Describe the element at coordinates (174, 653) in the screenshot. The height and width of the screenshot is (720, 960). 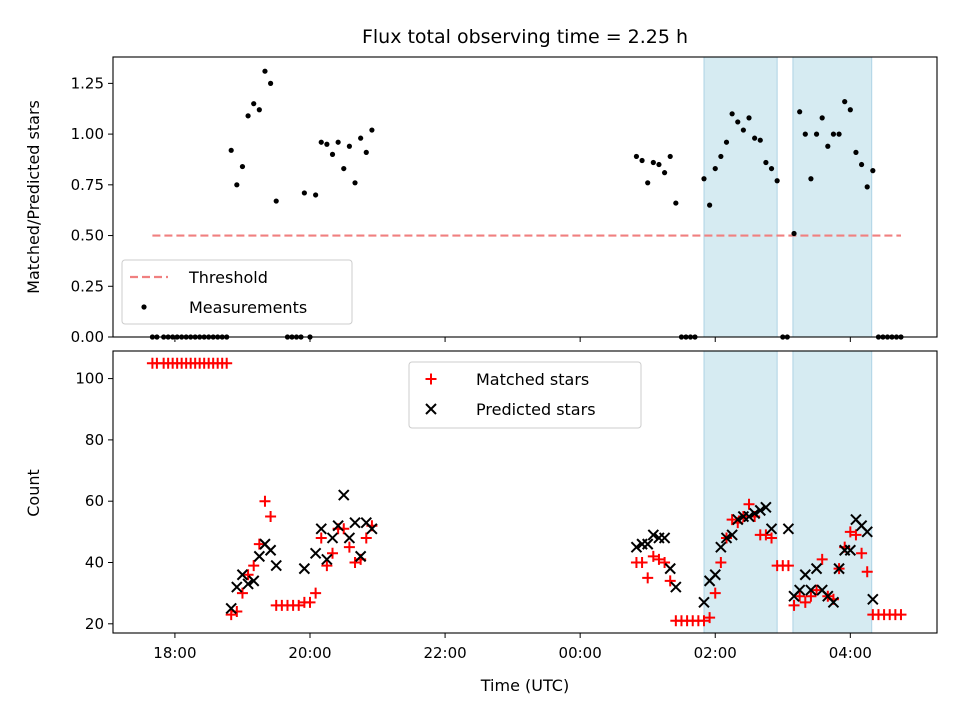
I see `x-tick-label: 18:00` at that location.